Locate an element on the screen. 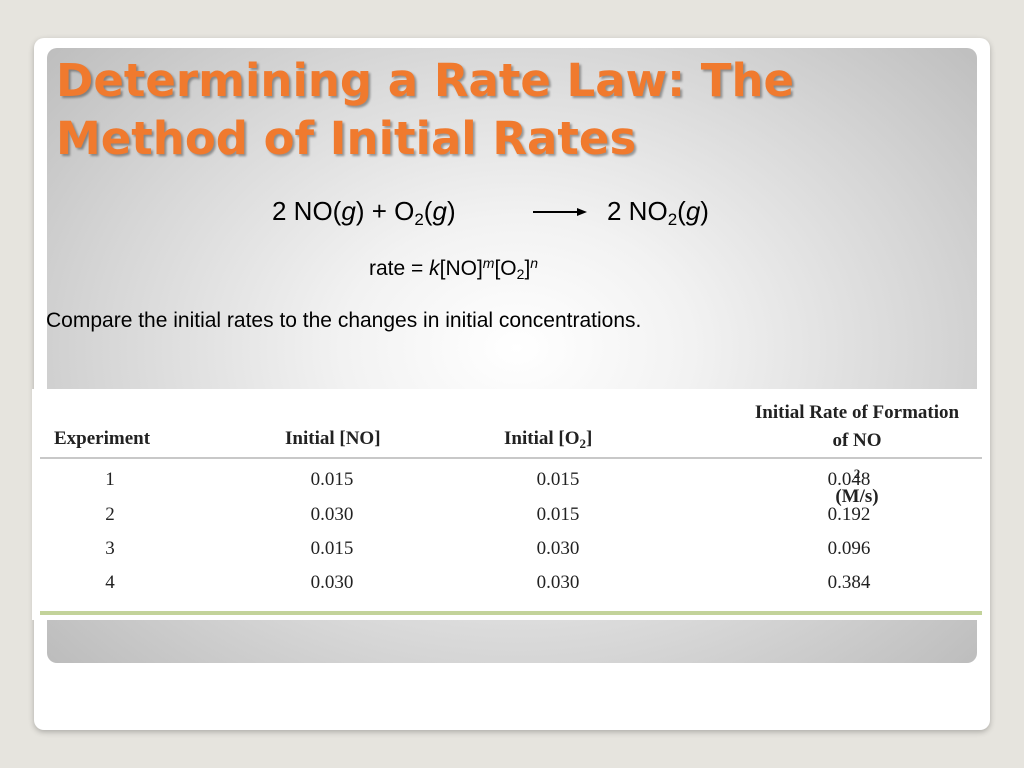 Image resolution: width=1024 pixels, height=768 pixels. equation-reactants: 2 NO(g) + O2(g) is located at coordinates (364, 212).